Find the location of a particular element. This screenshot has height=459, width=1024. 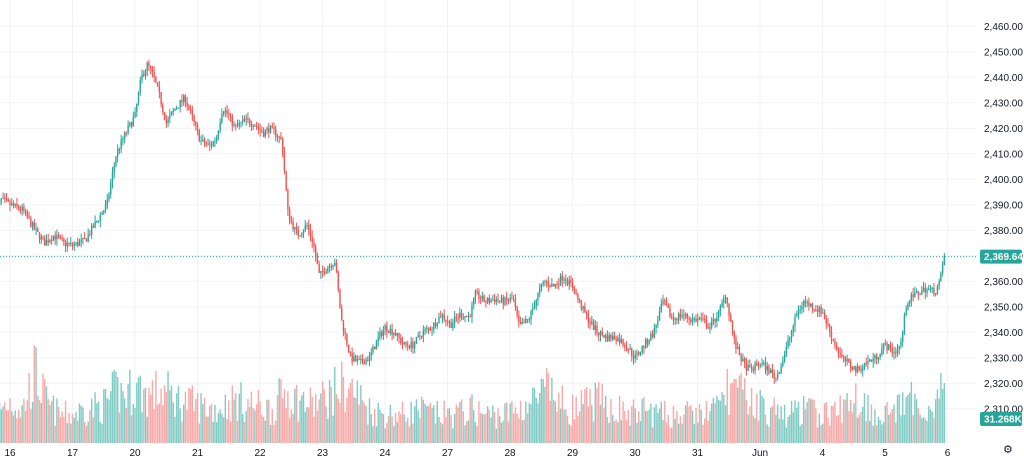

time-axis: 16 17 20 21 22 23 24 27 28 29 30 31 Jun 4 5 6 is located at coordinates (477, 453).